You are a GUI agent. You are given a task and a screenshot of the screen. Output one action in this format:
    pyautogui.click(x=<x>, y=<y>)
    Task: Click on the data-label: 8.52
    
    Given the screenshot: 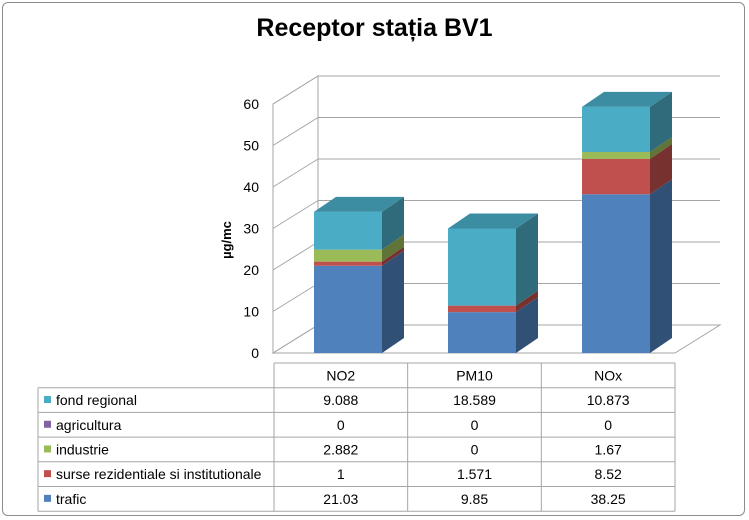 What is the action you would take?
    pyautogui.click(x=608, y=474)
    